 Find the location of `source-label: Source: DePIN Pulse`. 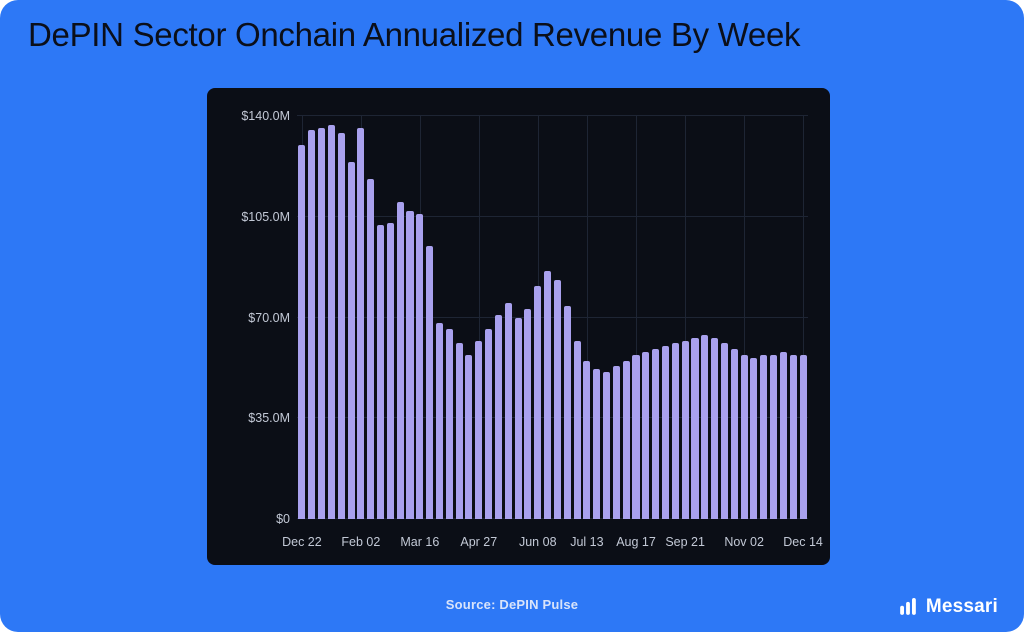

source-label: Source: DePIN Pulse is located at coordinates (512, 604).